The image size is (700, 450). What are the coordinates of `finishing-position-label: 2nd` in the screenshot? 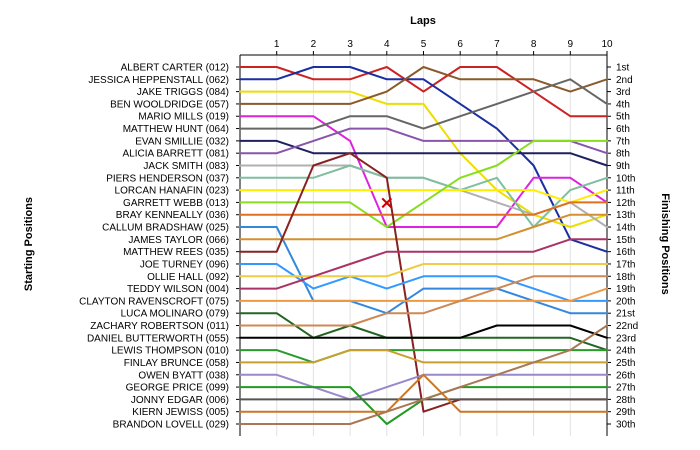 It's located at (624, 80).